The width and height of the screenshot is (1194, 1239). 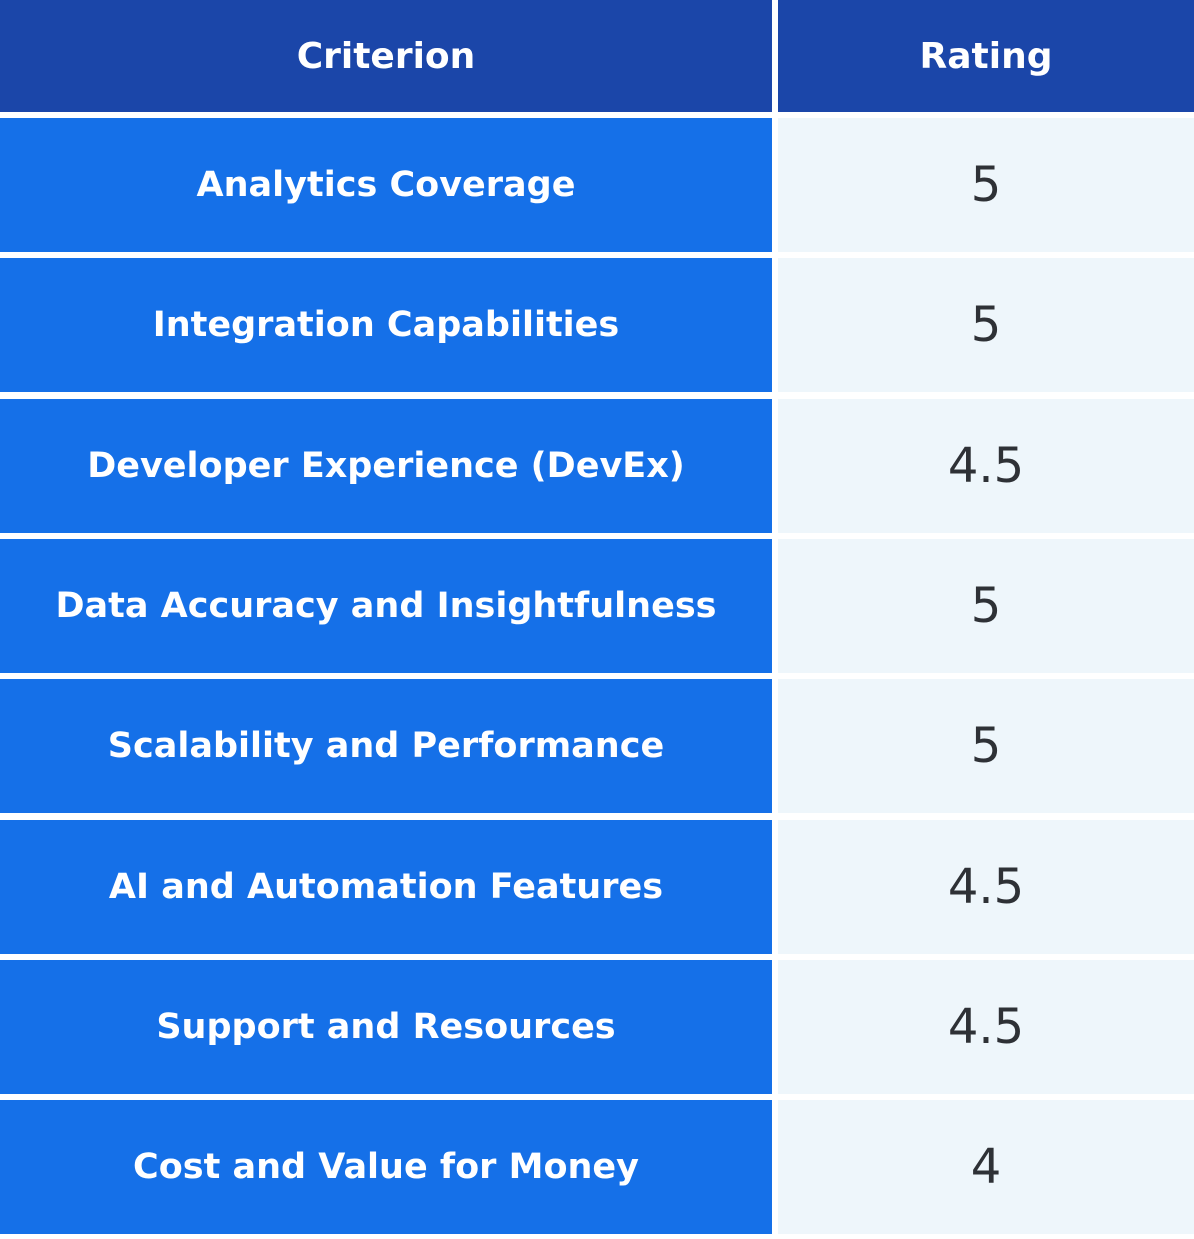 I want to click on rating-cell: 4, so click(x=986, y=1167).